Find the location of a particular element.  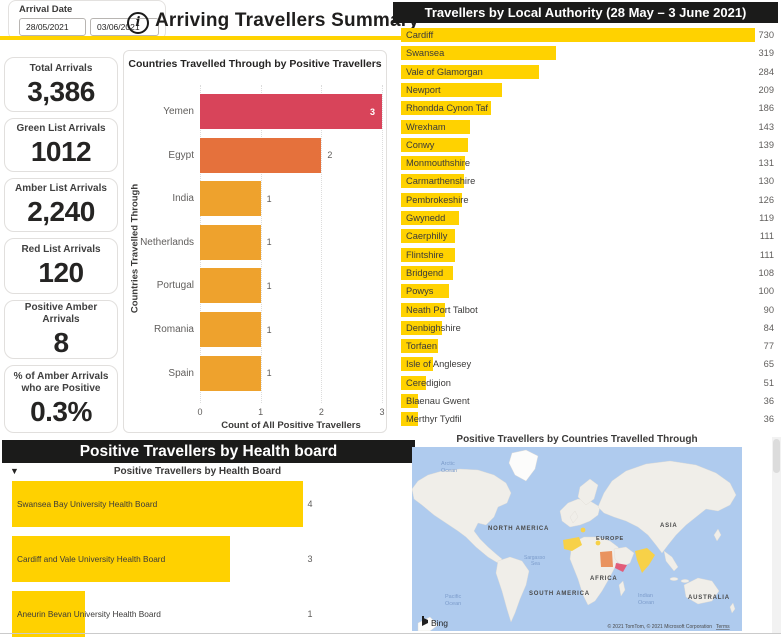

bar-ceredigion is located at coordinates (413, 382).